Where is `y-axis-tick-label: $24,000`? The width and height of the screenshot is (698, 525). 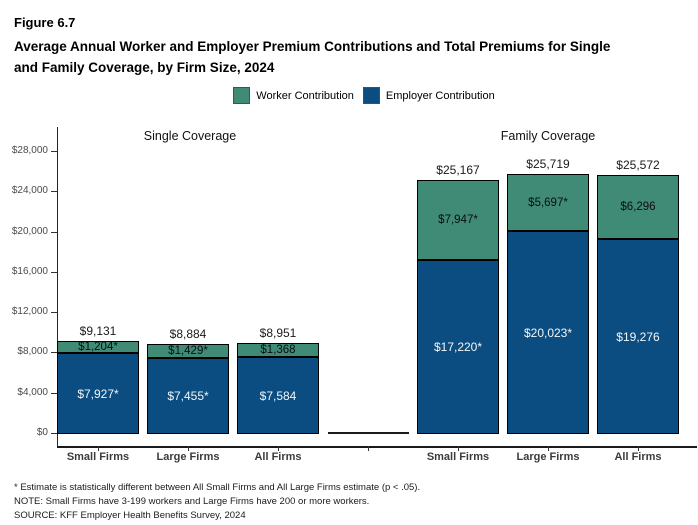
y-axis-tick-label: $24,000 is located at coordinates (29, 190).